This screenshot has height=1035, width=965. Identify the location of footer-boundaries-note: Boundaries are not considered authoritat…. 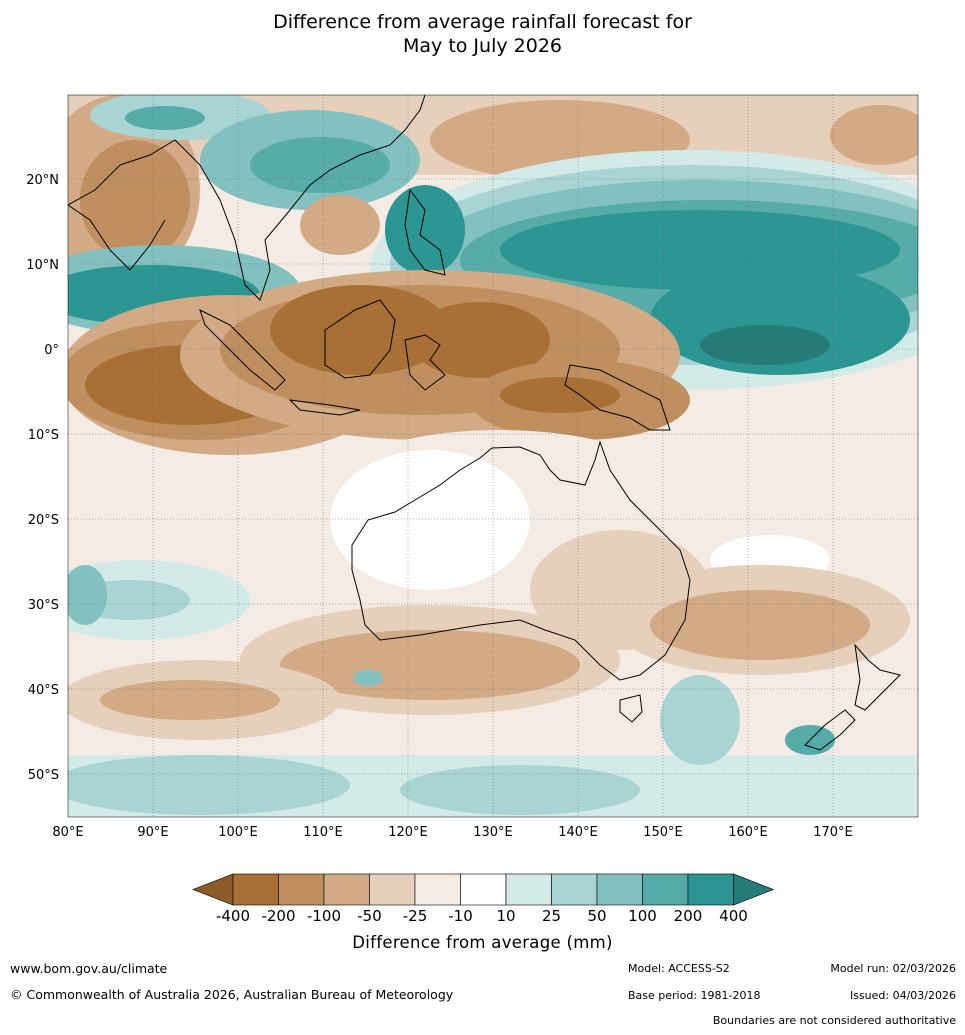
(834, 1020).